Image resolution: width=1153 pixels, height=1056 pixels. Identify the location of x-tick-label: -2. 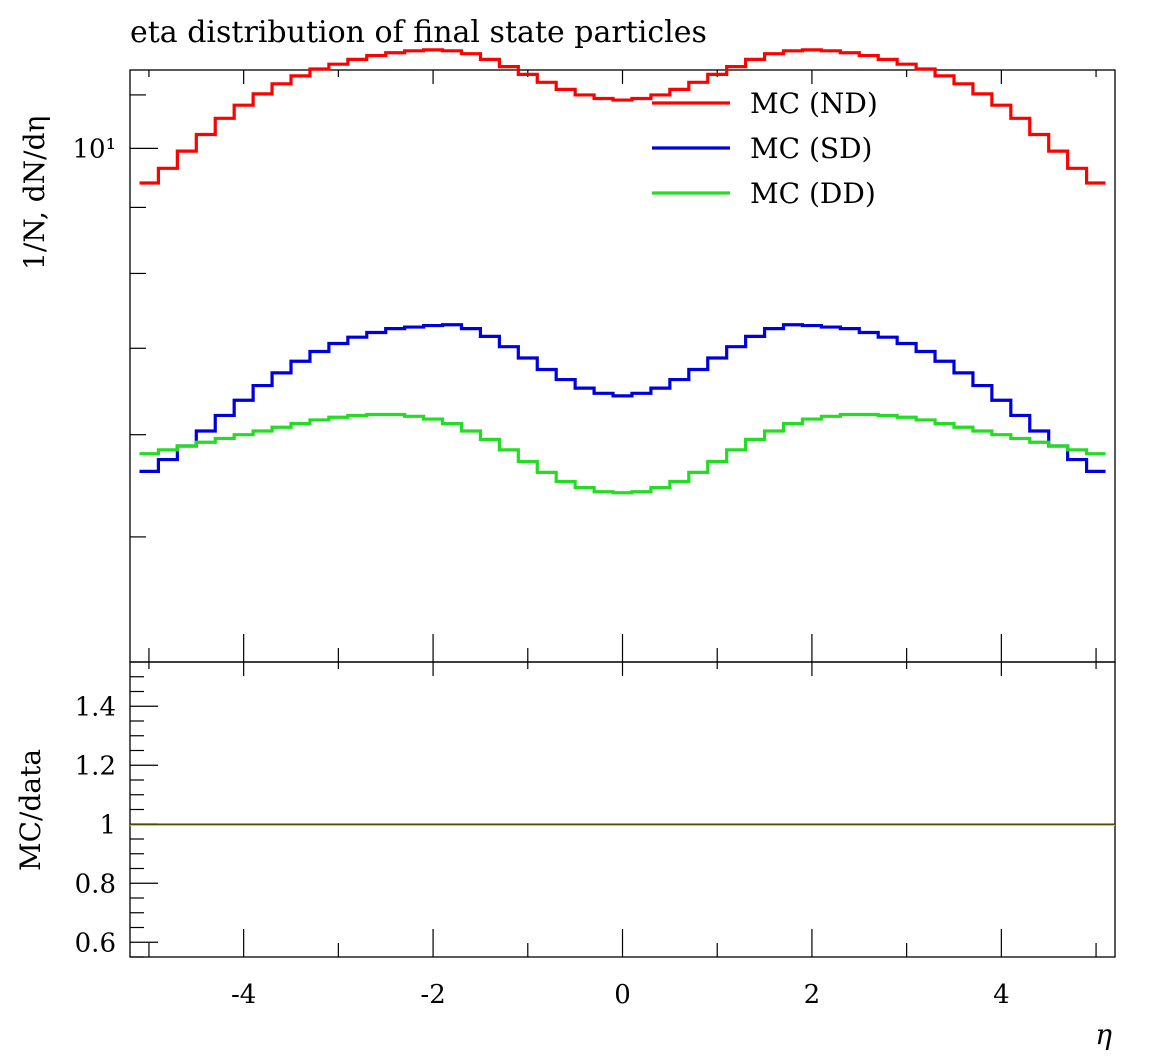
(432, 995).